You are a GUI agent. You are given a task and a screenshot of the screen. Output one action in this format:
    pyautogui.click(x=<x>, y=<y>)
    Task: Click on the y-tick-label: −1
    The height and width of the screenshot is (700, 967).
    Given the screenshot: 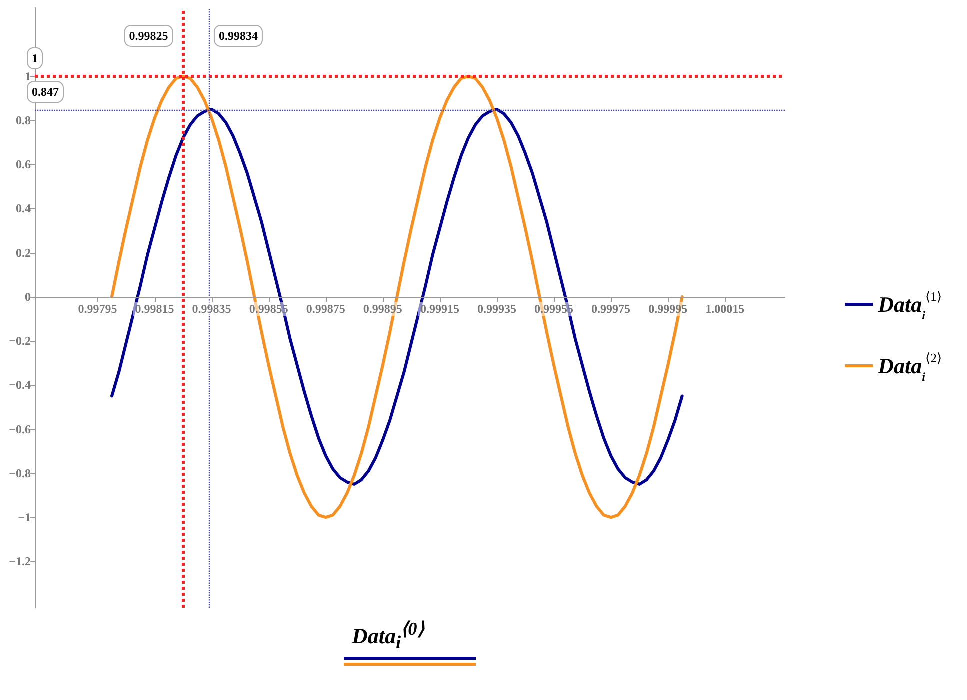 What is the action you would take?
    pyautogui.click(x=24, y=517)
    